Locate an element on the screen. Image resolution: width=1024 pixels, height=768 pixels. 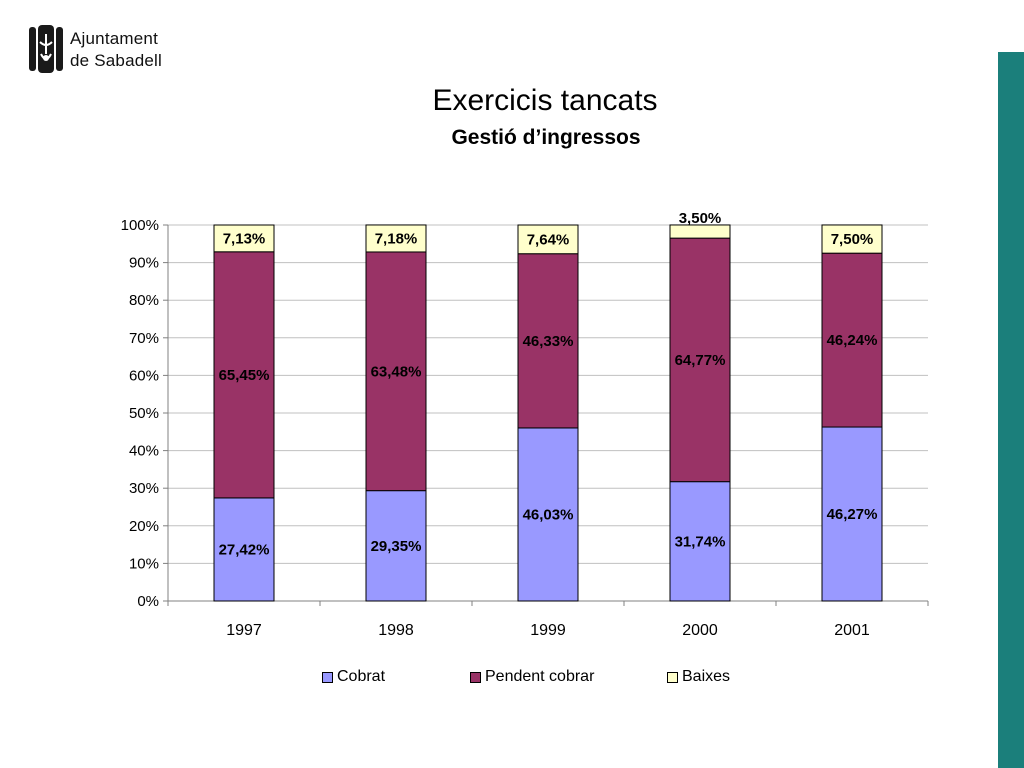
y-tick-label: 90% is located at coordinates (144, 263).